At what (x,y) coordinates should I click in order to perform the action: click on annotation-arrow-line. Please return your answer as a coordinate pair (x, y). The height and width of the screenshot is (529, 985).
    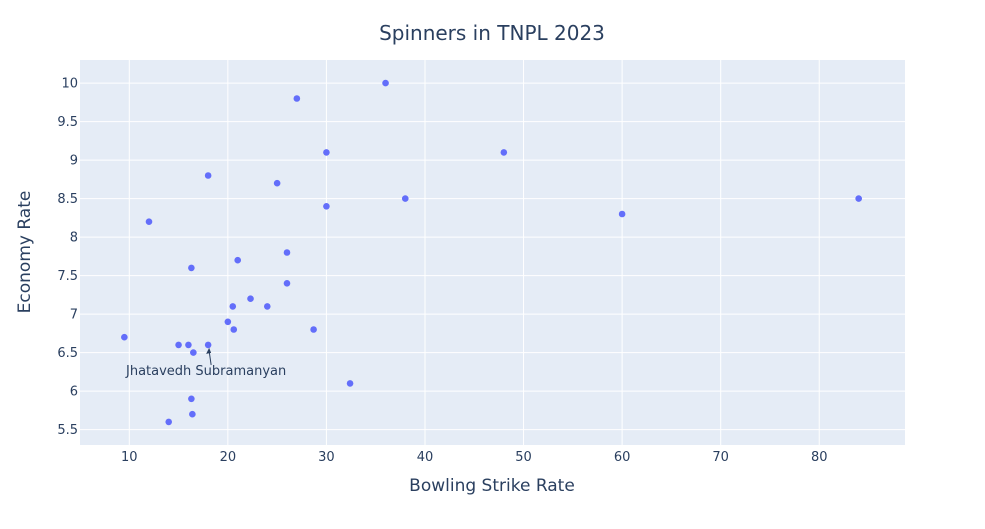
    Looking at the image, I should click on (210, 357).